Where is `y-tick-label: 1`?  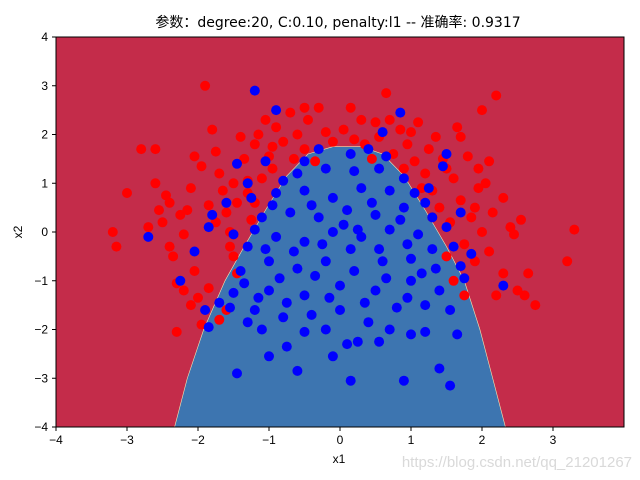
y-tick-label: 1 is located at coordinates (44, 183).